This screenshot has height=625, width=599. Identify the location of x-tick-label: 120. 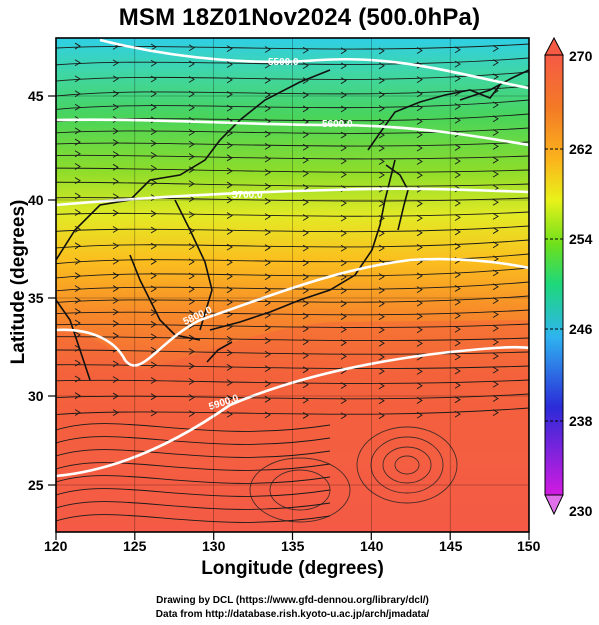
(56, 546).